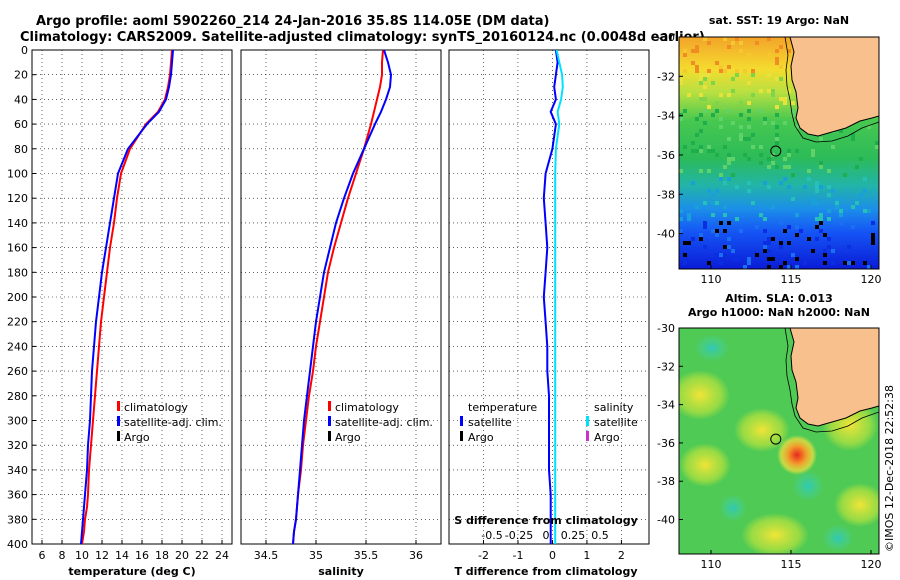 This screenshot has height=580, width=900. Describe the element at coordinates (416, 555) in the screenshot. I see `x-tick-label: 36` at that location.